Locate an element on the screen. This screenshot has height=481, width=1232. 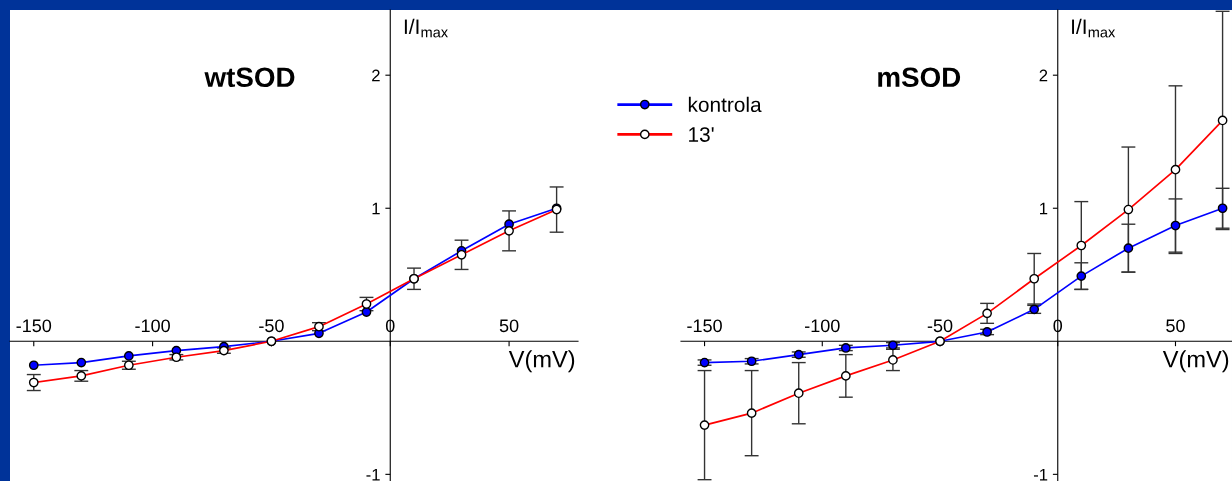
text: wtSOD is located at coordinates (249, 77).